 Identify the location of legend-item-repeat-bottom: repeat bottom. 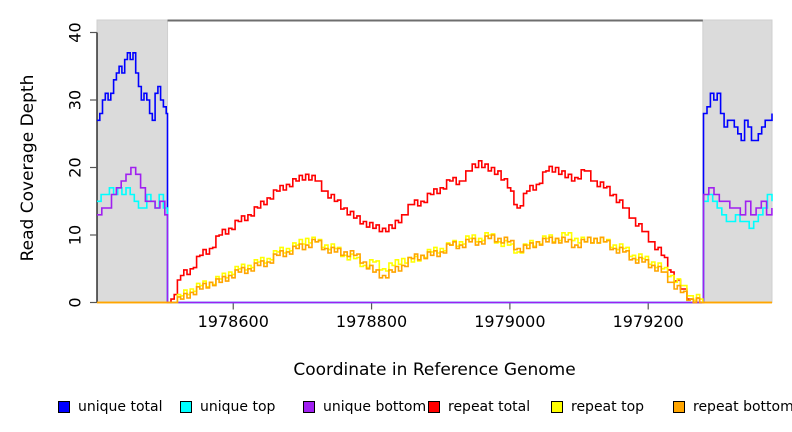
(732, 407).